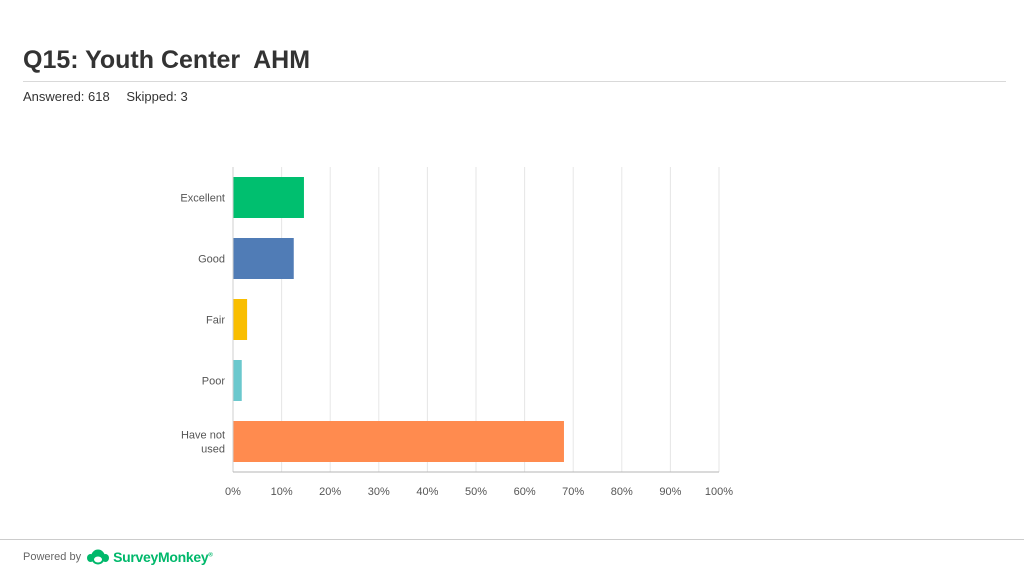 Image resolution: width=1024 pixels, height=576 pixels. Describe the element at coordinates (719, 492) in the screenshot. I see `x-tick-label: 100%` at that location.